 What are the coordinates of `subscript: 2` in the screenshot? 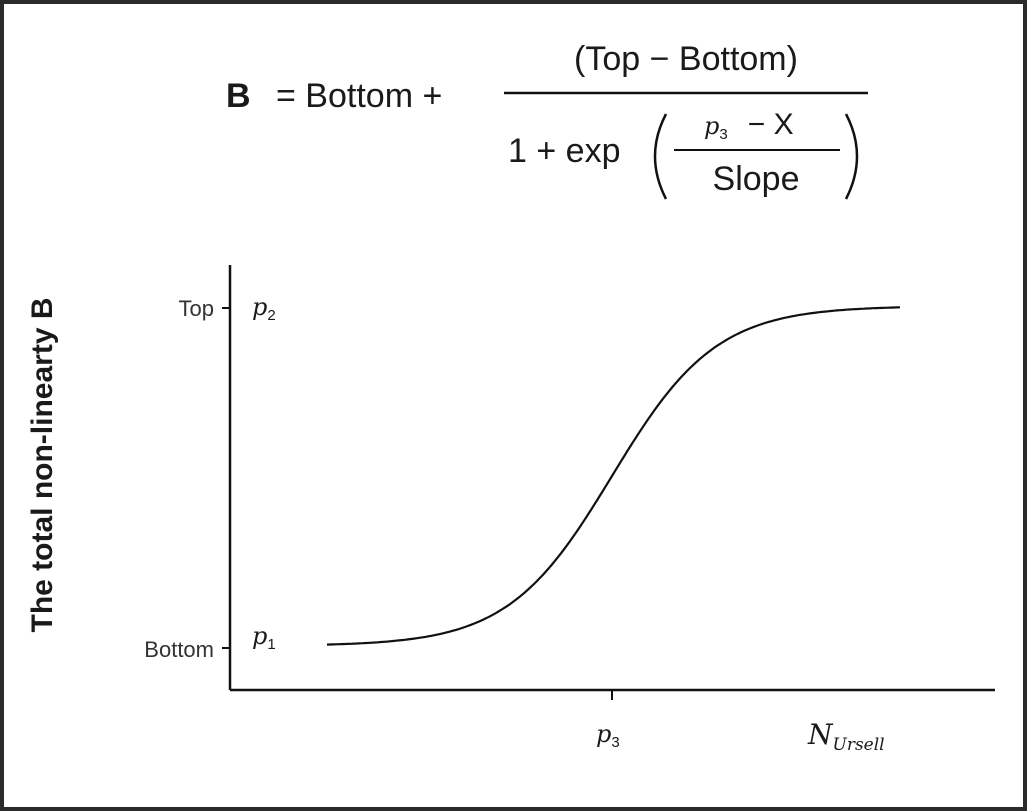 It's located at (271, 315).